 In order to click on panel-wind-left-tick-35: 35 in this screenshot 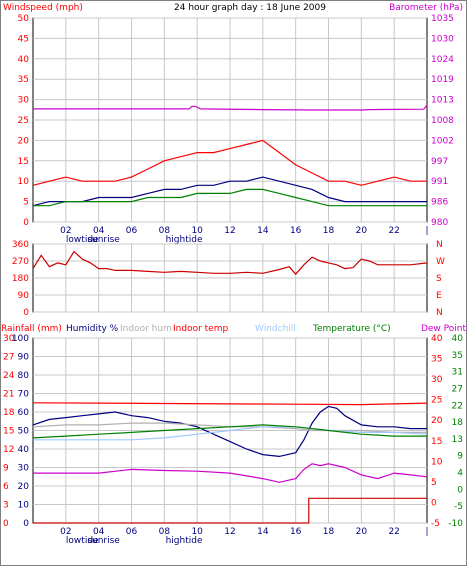, I will do `click(23, 80)`.